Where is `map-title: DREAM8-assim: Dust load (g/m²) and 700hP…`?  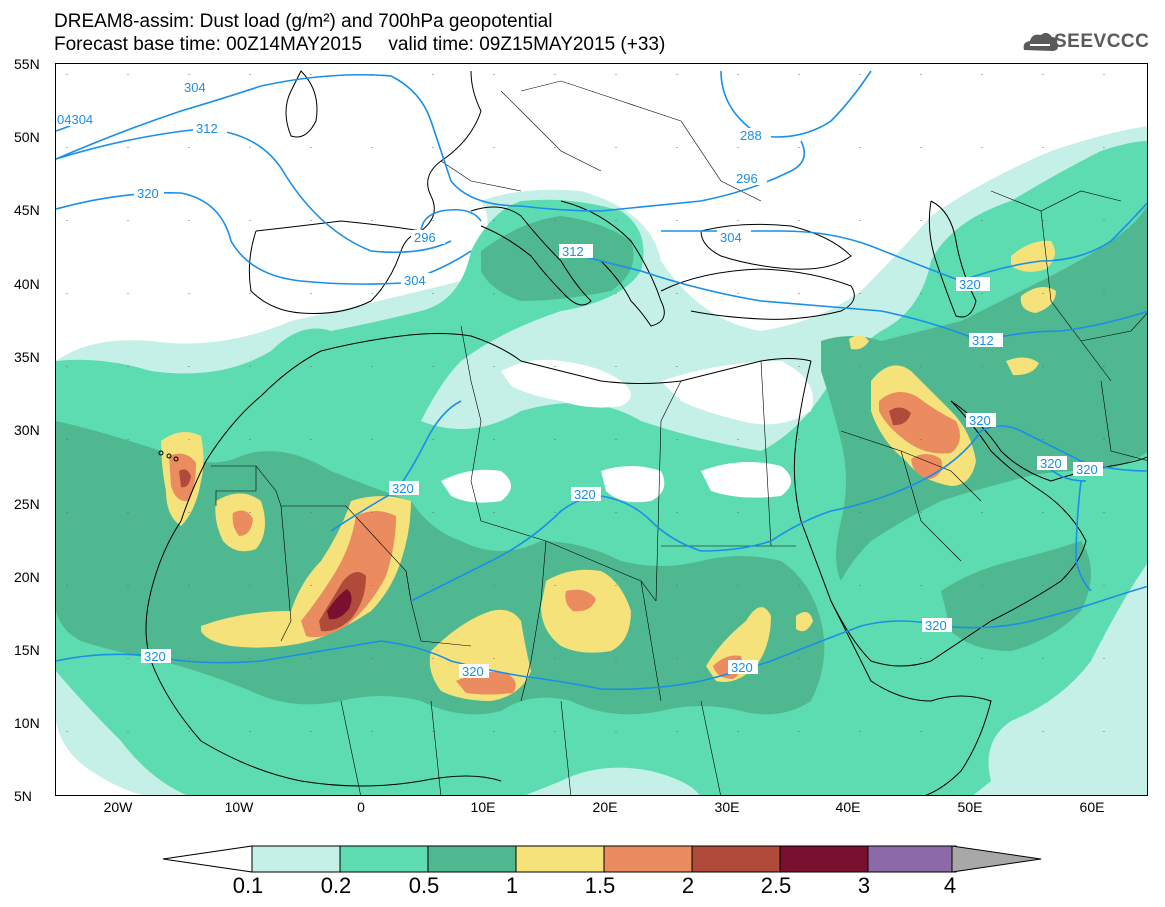
map-title: DREAM8-assim: Dust load (g/m²) and 700hP… is located at coordinates (303, 21).